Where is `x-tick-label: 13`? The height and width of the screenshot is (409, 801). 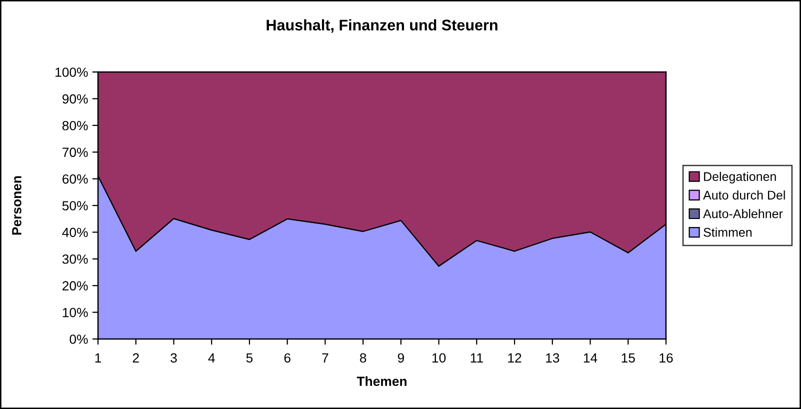
x-tick-label: 13 is located at coordinates (553, 358).